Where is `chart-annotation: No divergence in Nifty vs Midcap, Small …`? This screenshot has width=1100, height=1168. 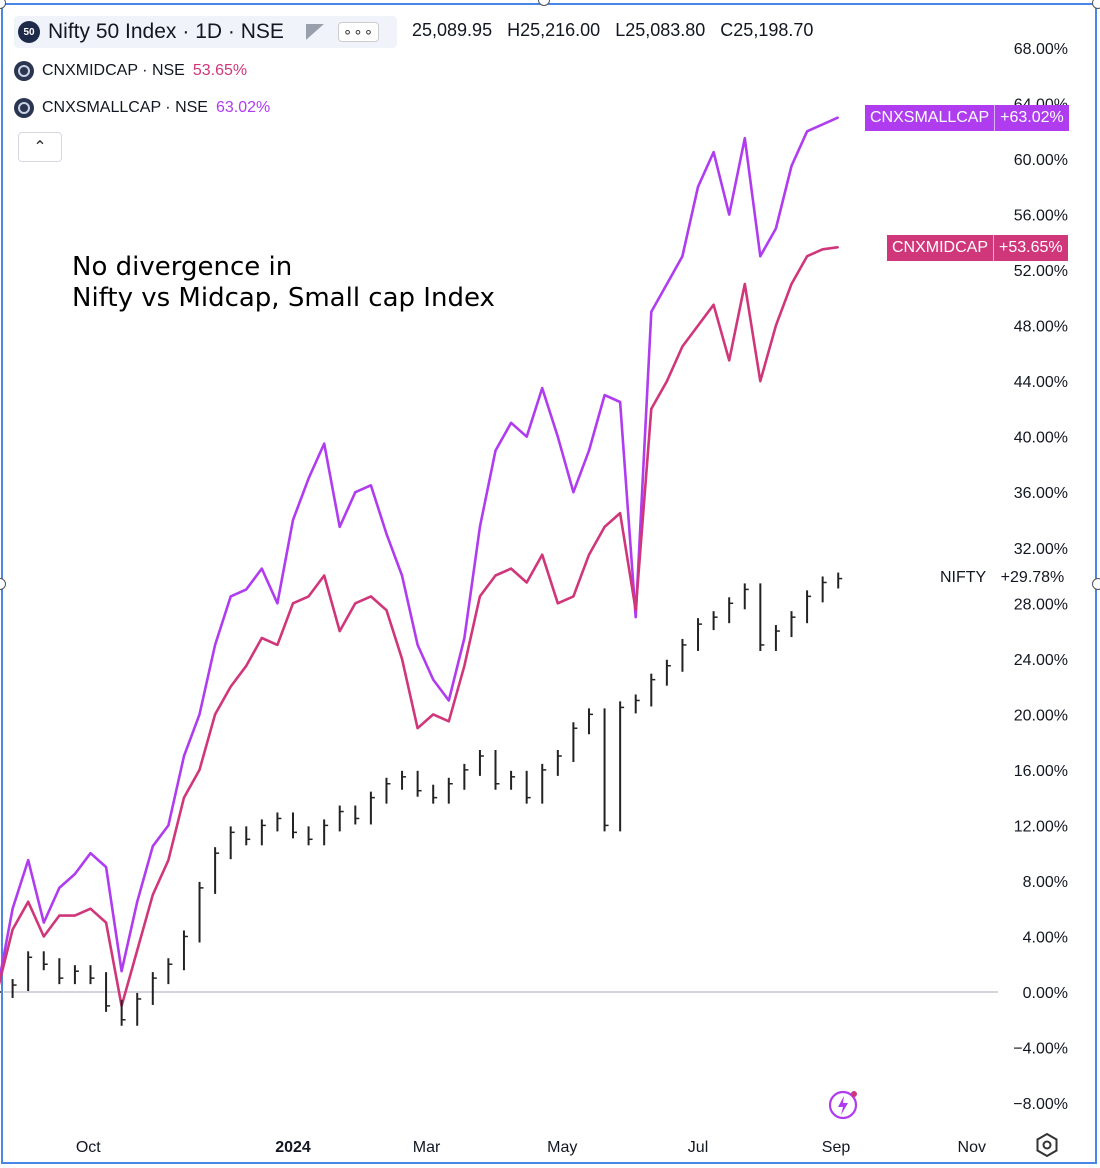
chart-annotation: No divergence in Nifty vs Midcap, Small … is located at coordinates (283, 283).